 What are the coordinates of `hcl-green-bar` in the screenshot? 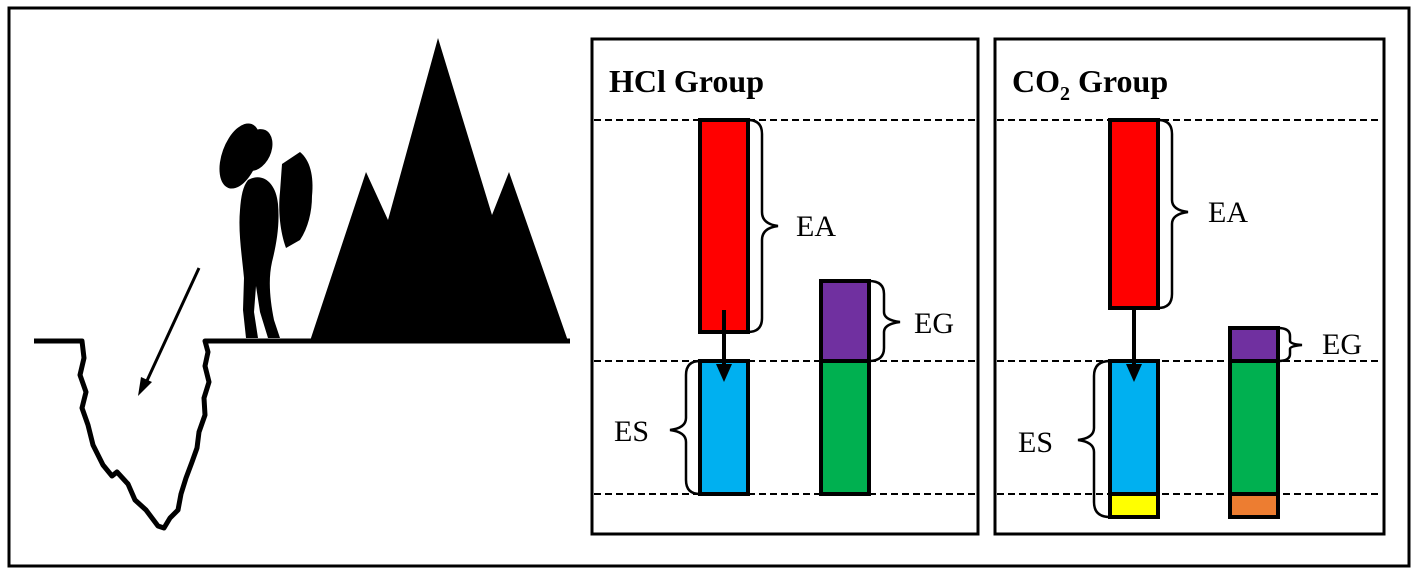 It's located at (845, 427).